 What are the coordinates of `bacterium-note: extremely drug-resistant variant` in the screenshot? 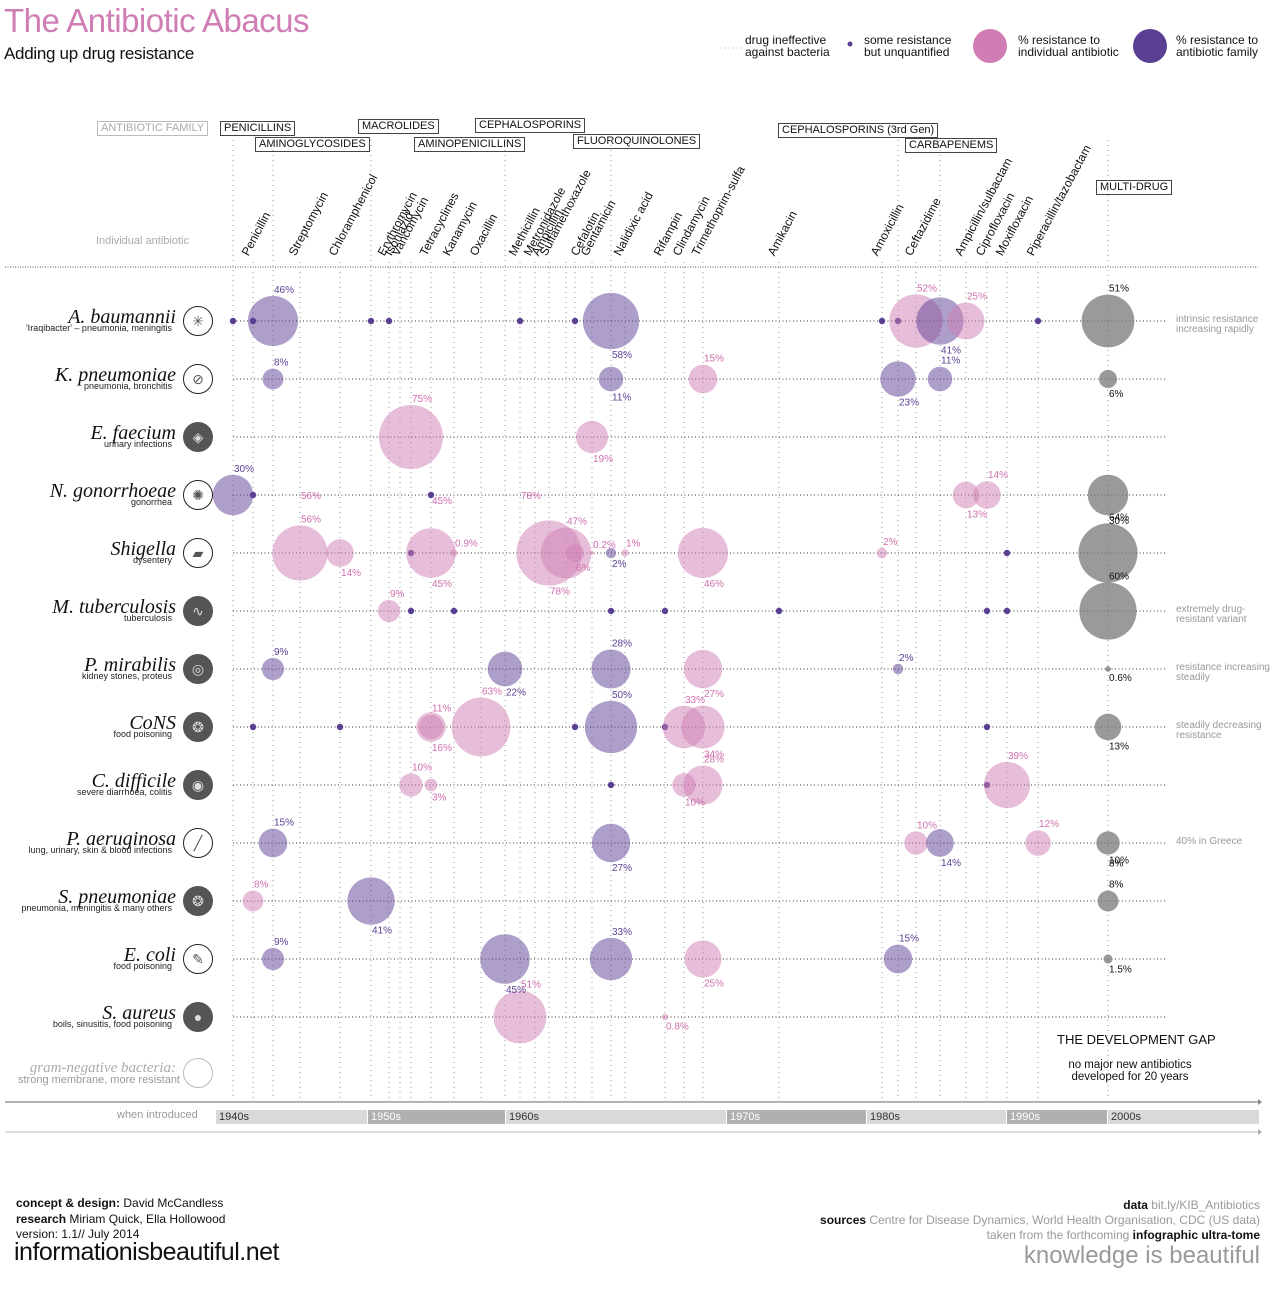 It's located at (1211, 614).